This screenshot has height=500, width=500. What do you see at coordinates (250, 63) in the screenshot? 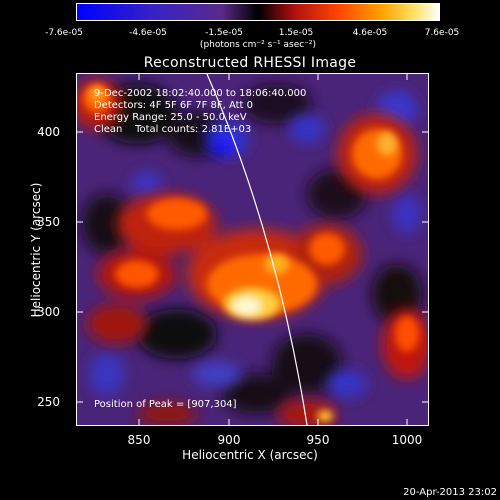
I see `plot-title: Reconstructed RHESSI Image` at bounding box center [250, 63].